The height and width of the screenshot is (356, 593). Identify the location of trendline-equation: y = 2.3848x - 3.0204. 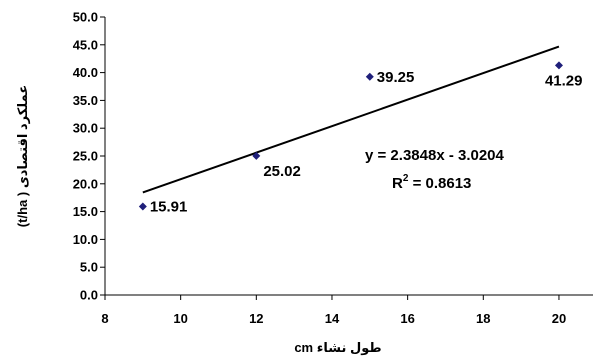
(435, 155).